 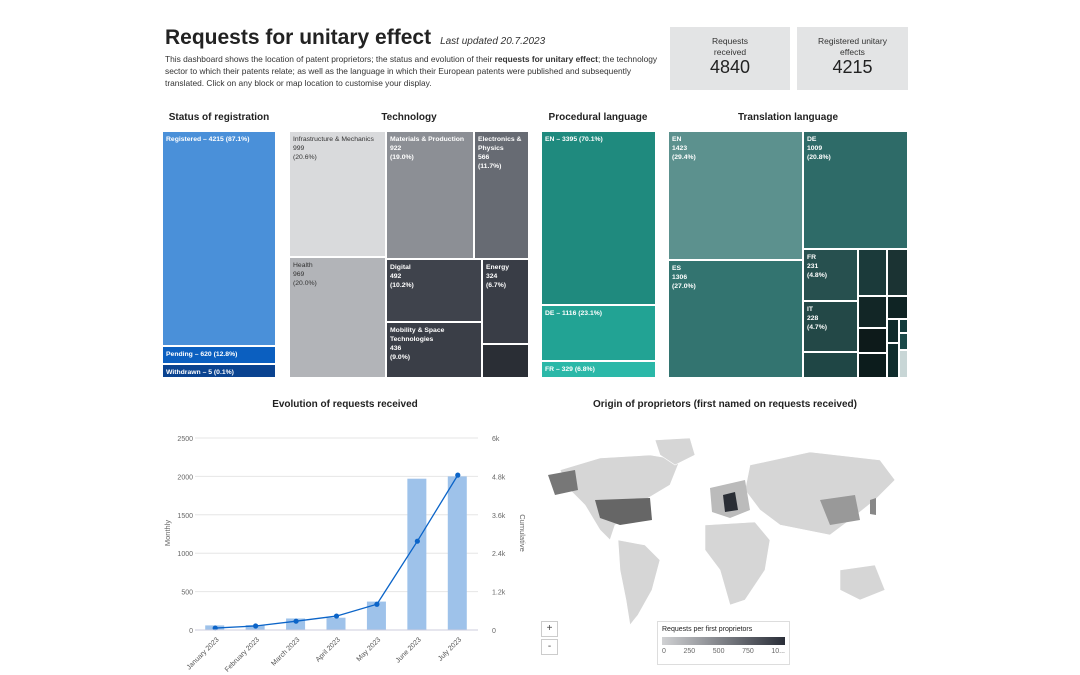 I want to click on cell-label: (29.4%), so click(x=735, y=157).